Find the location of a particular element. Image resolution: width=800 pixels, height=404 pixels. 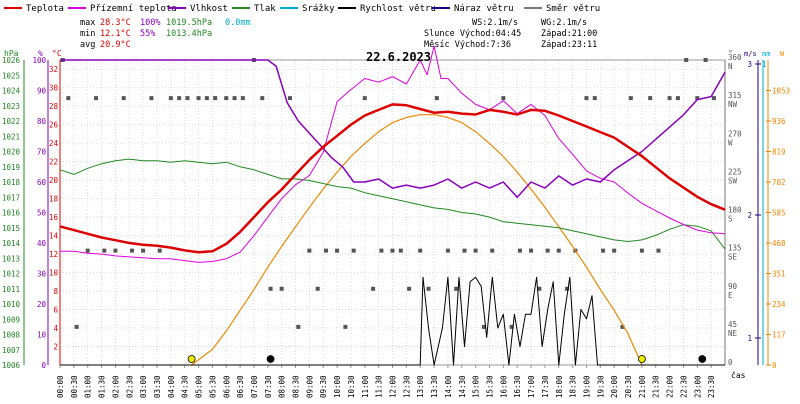

pct-tick-label: 20 is located at coordinates (42, 304).